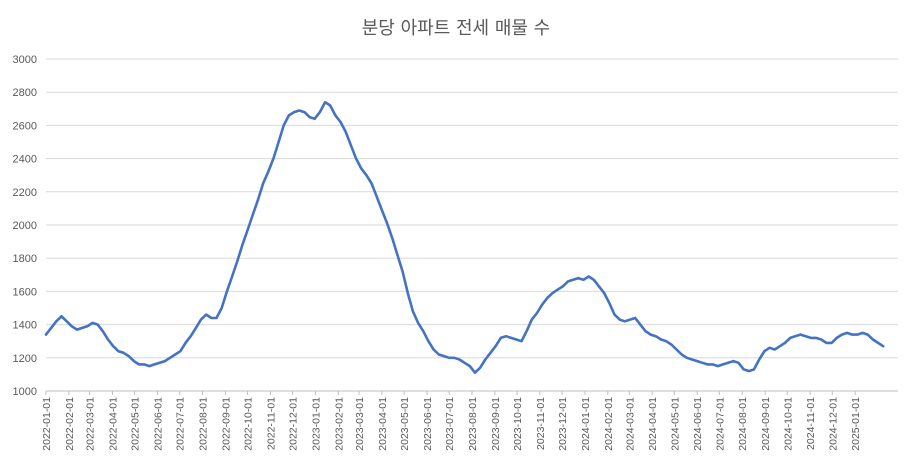 This screenshot has width=912, height=464. I want to click on x-tick-label: 2024-02-01, so click(609, 424).